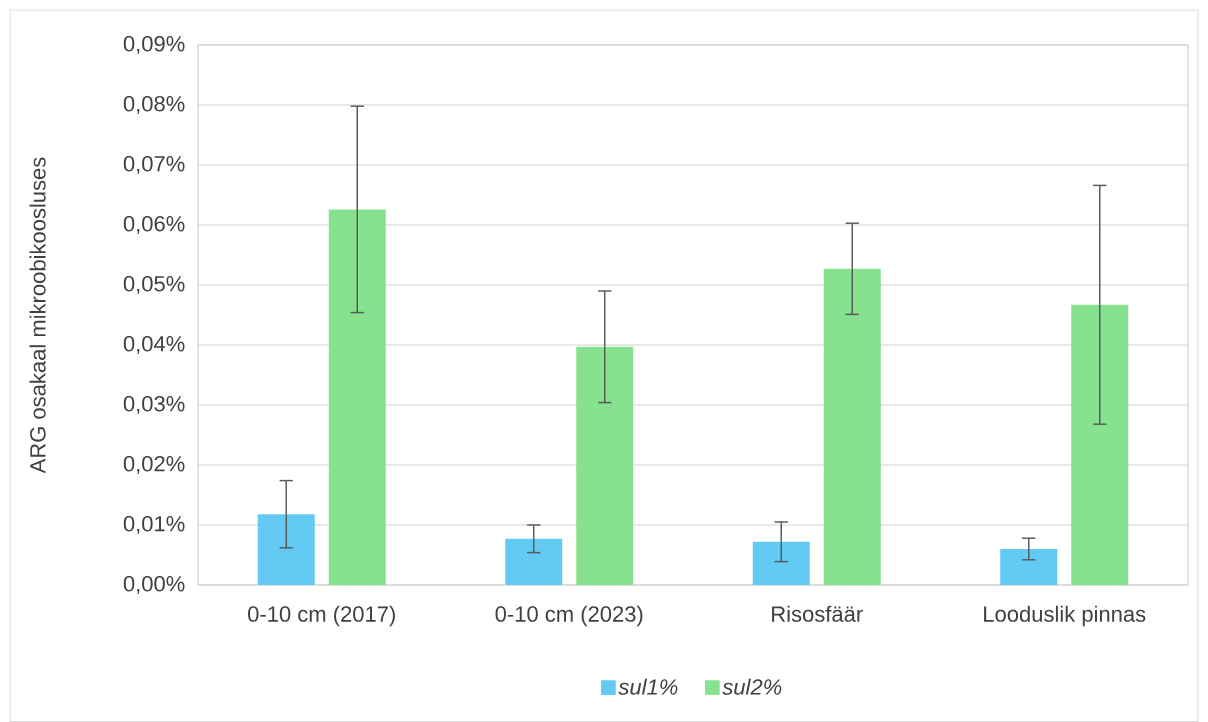 This screenshot has height=722, width=1208. I want to click on x-tick-label: 0-10 cm (2017), so click(321, 616).